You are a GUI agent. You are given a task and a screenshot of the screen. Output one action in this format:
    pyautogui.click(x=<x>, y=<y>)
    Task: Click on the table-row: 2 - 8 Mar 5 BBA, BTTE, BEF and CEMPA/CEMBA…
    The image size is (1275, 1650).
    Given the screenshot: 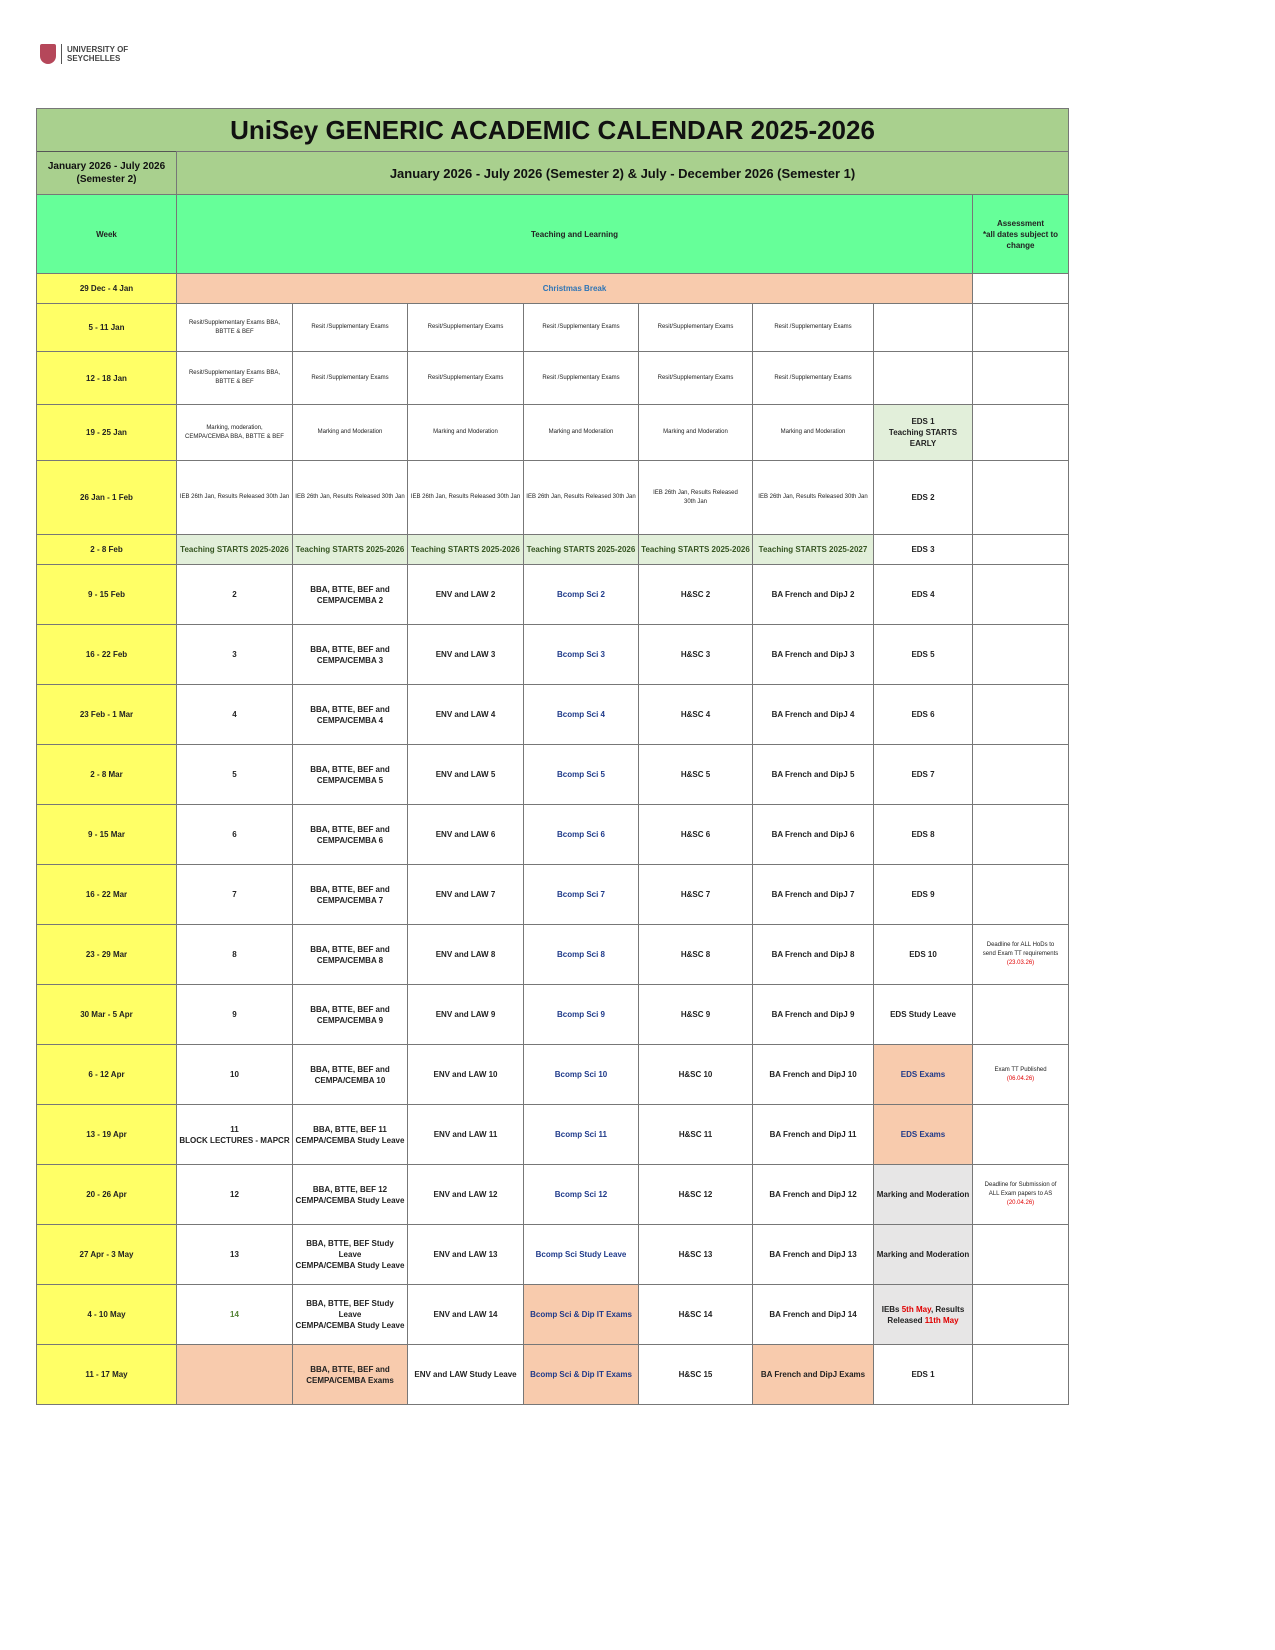 What is the action you would take?
    pyautogui.click(x=553, y=774)
    